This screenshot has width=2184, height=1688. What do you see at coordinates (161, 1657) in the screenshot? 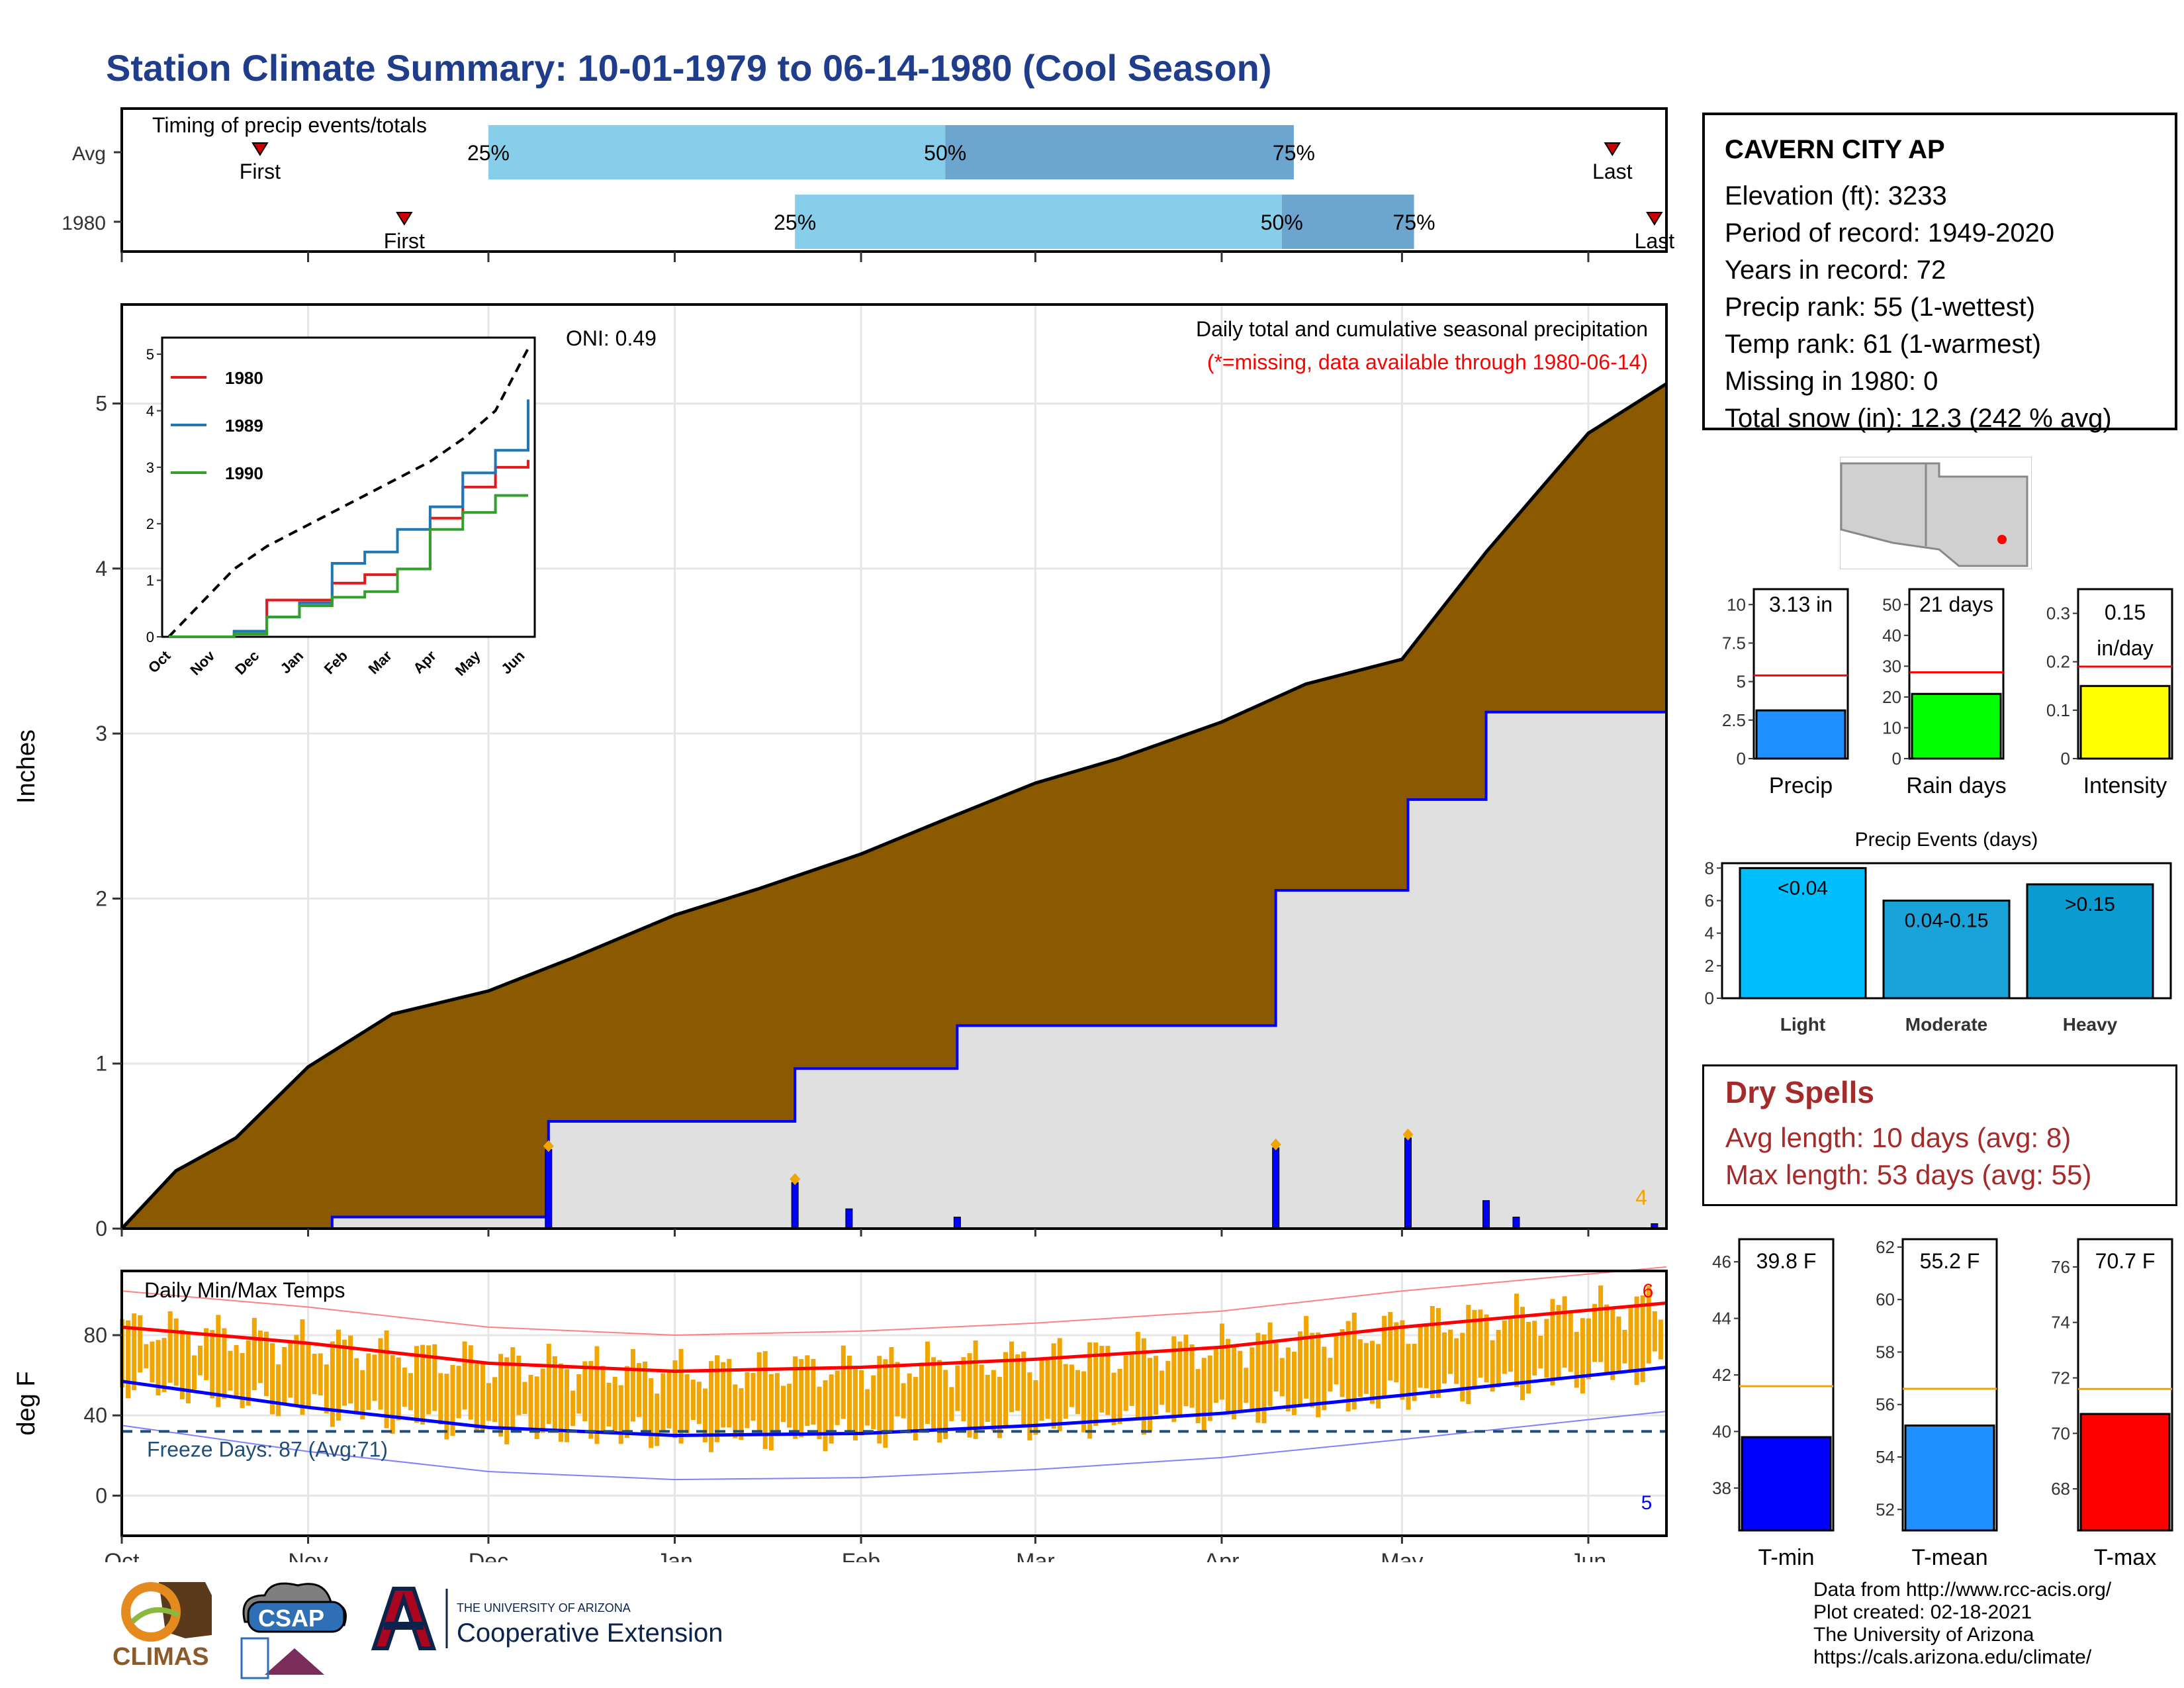
I see `climas-text: CLIMAS` at bounding box center [161, 1657].